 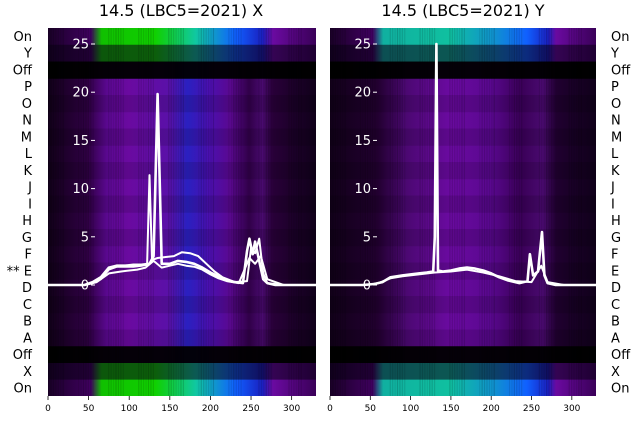 What do you see at coordinates (616, 288) in the screenshot?
I see `row-label: D` at bounding box center [616, 288].